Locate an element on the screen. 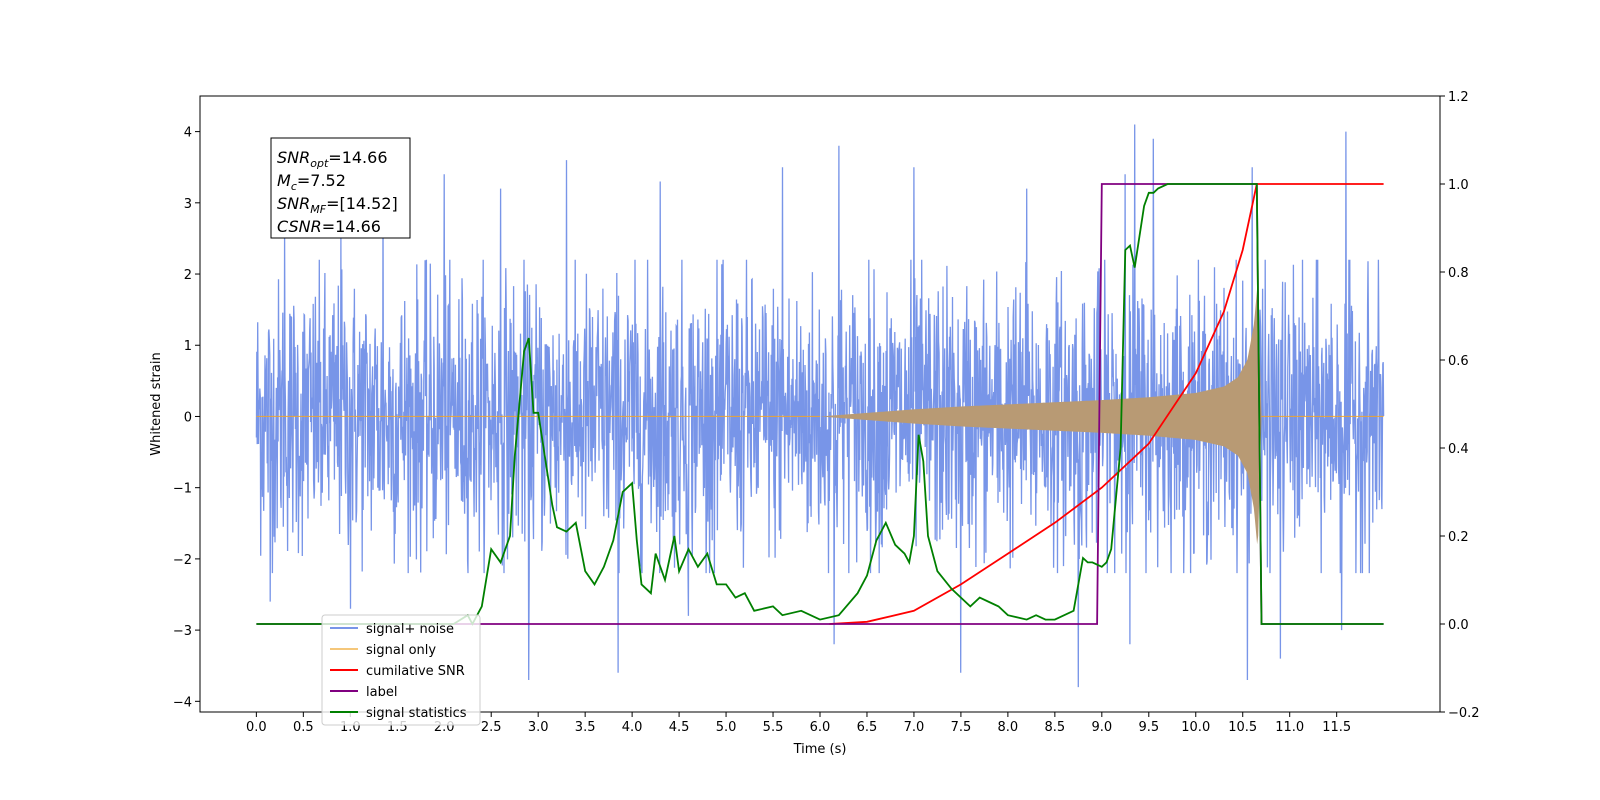  x-tick-label: 6.0 is located at coordinates (820, 727).